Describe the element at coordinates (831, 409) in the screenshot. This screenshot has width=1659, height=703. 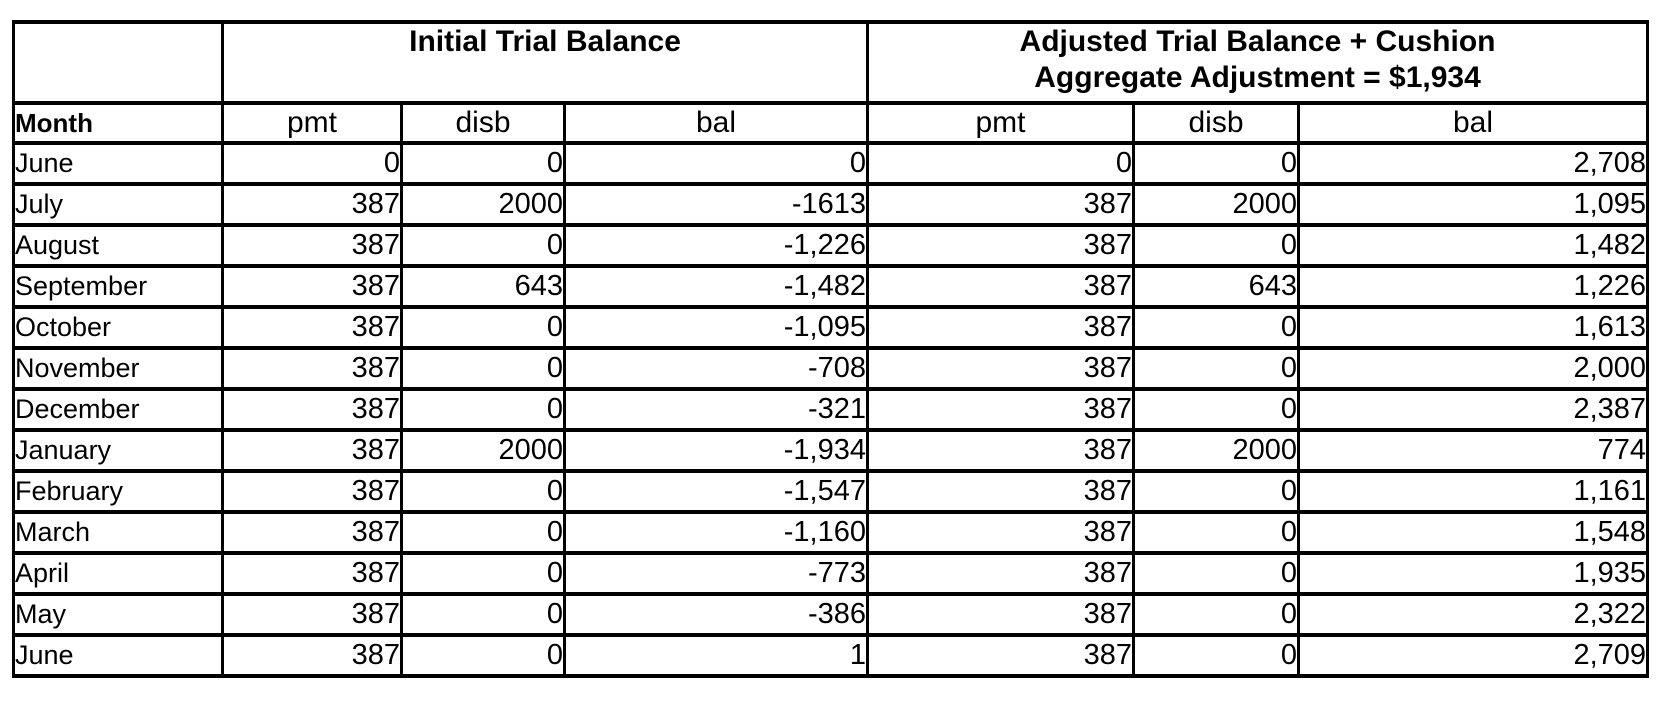
I see `table-row: December 387 0 -321 387 0 2,387` at that location.